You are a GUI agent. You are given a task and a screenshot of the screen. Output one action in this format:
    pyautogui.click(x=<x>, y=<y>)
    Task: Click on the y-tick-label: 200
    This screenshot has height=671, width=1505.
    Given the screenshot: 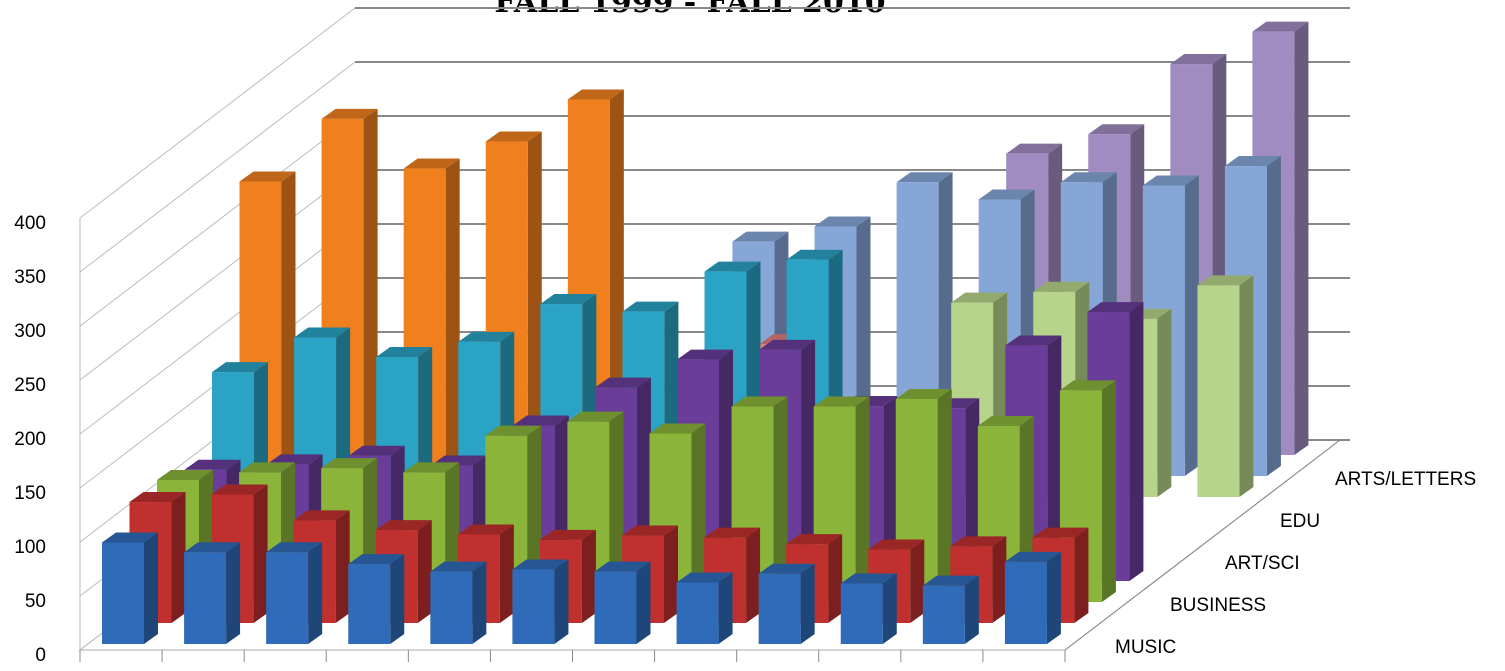 What is the action you would take?
    pyautogui.click(x=30, y=439)
    